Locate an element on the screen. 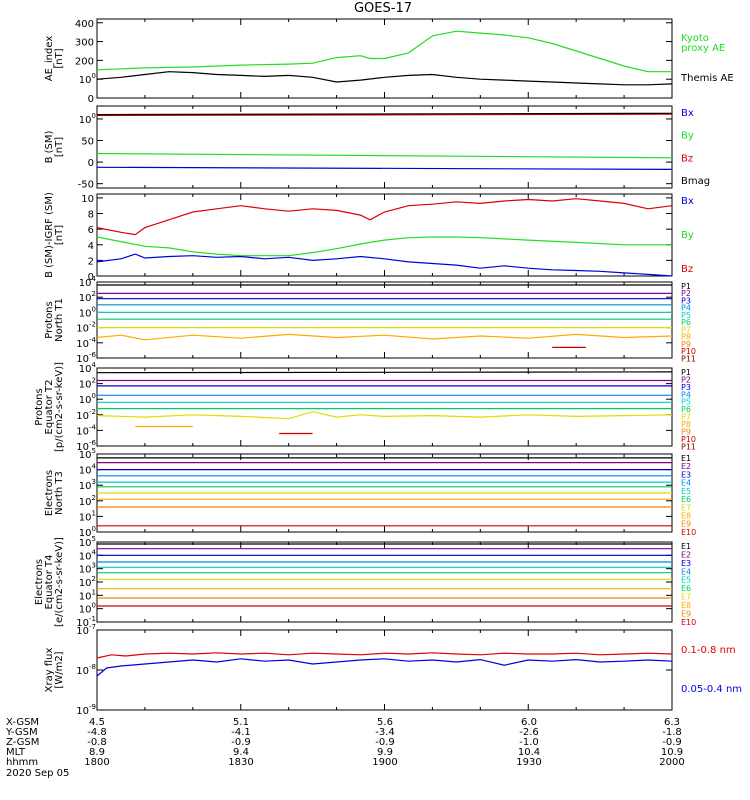  legend-p6: P6 is located at coordinates (686, 409).